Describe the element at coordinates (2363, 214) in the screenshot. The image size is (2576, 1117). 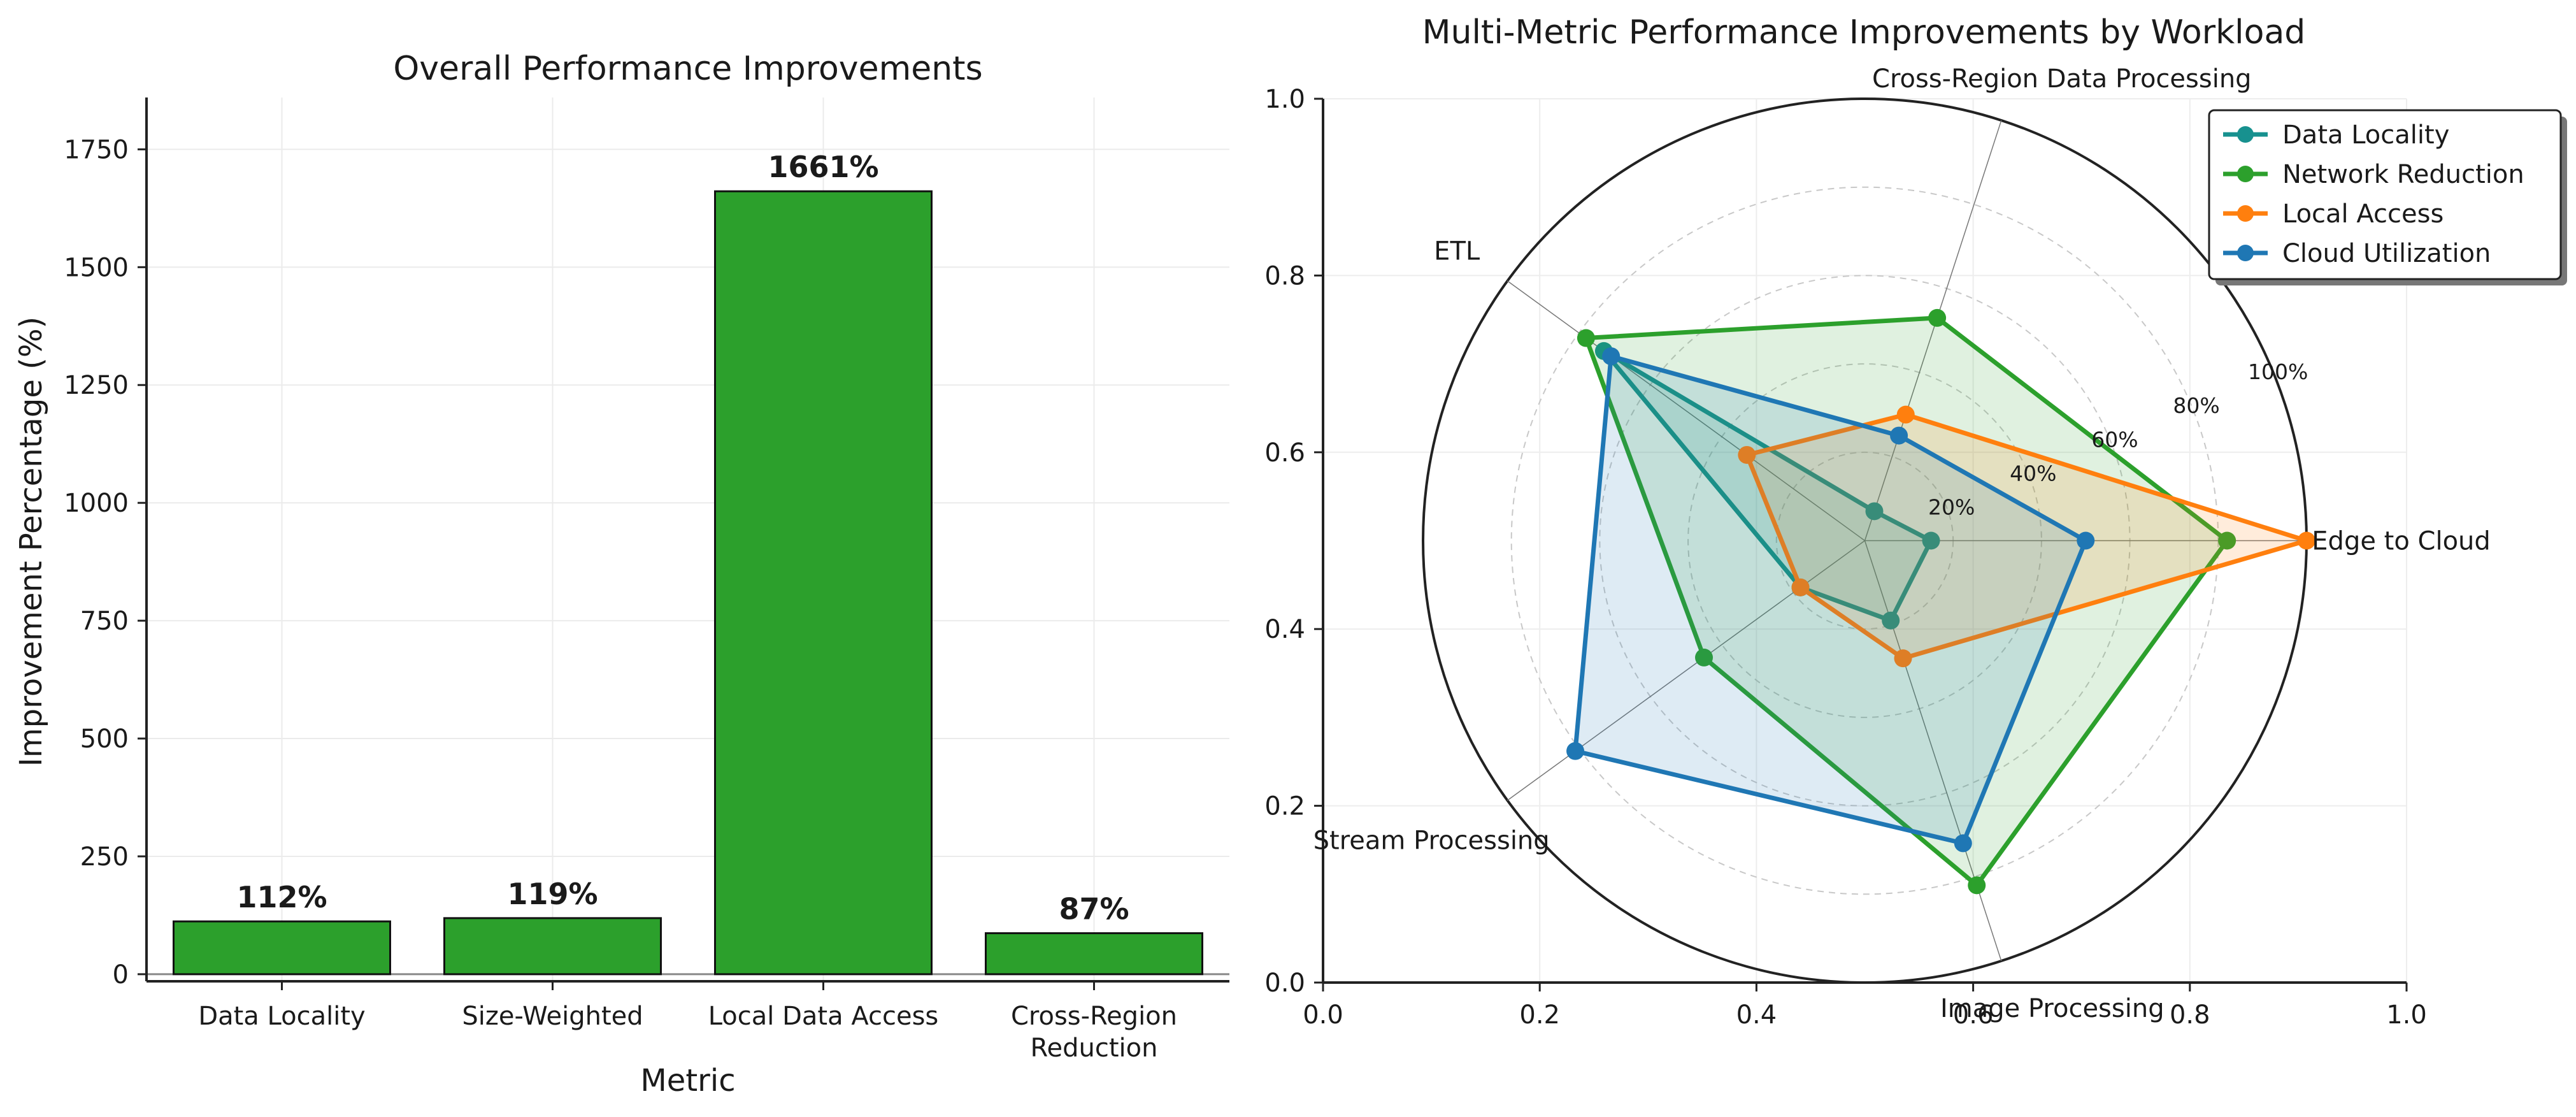
I see `legend-entry-label: Local Access` at that location.